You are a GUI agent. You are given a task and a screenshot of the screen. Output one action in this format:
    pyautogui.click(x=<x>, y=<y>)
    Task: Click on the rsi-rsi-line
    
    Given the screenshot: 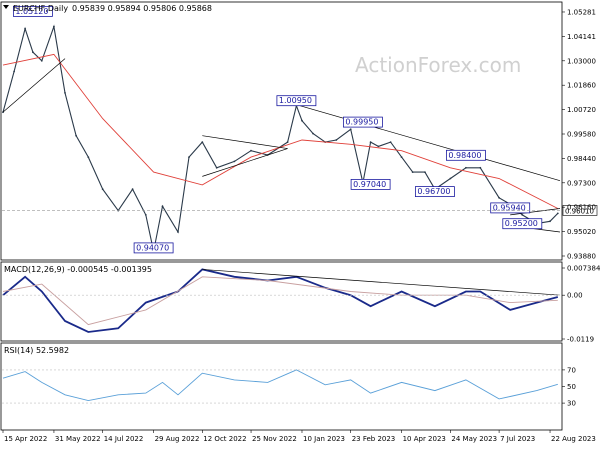 What is the action you would take?
    pyautogui.click(x=280, y=385)
    